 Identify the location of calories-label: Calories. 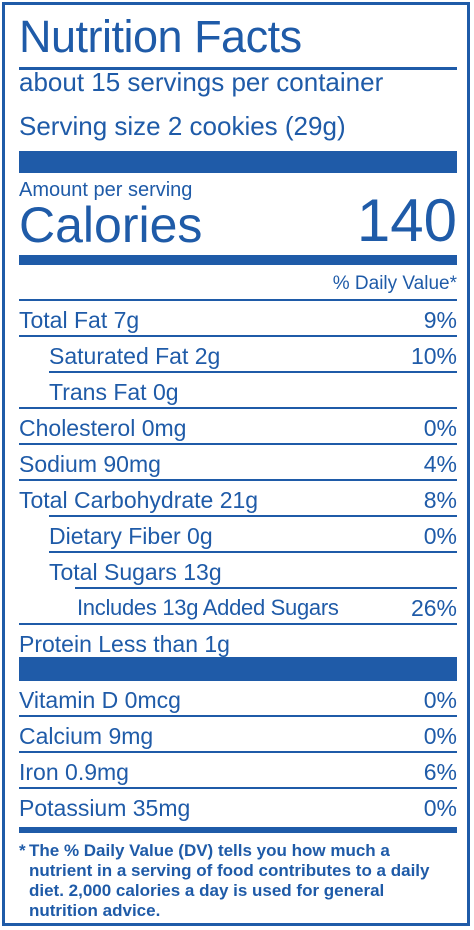
(111, 225).